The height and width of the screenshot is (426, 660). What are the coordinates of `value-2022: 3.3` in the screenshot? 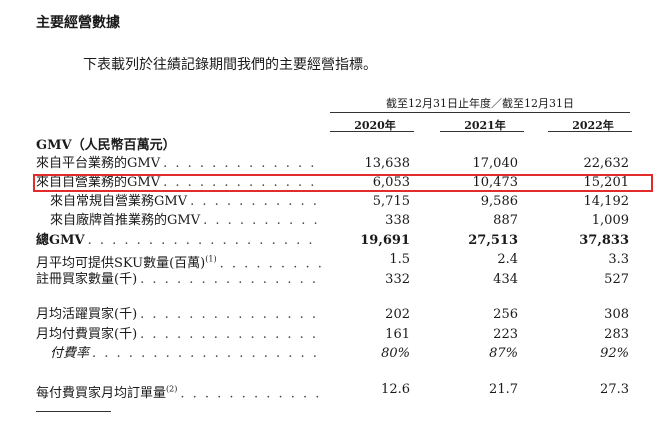 It's located at (618, 259).